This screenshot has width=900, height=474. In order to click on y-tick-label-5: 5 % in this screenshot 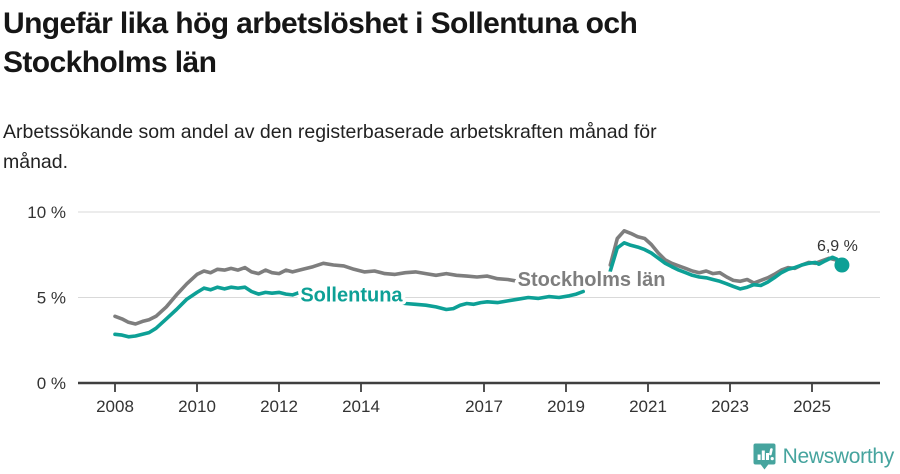, I will do `click(51, 298)`.